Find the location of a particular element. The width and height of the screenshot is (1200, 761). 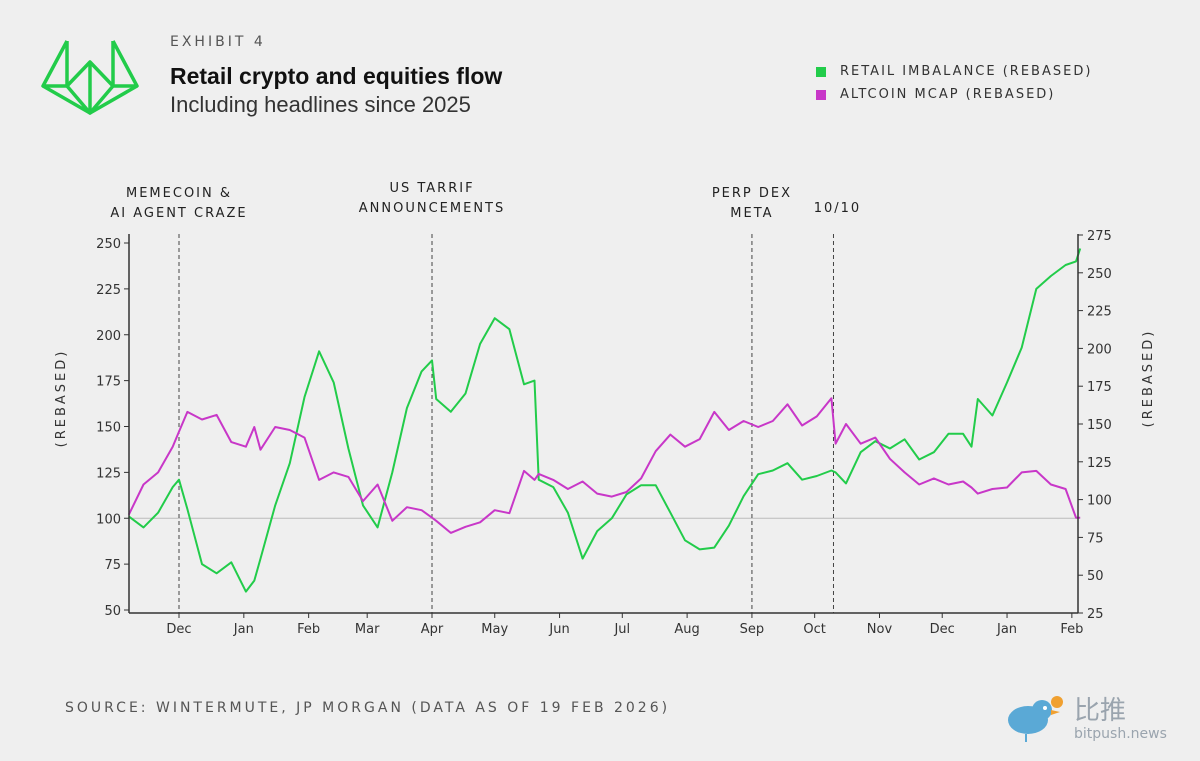

annotation-label: 10/10 is located at coordinates (837, 208).